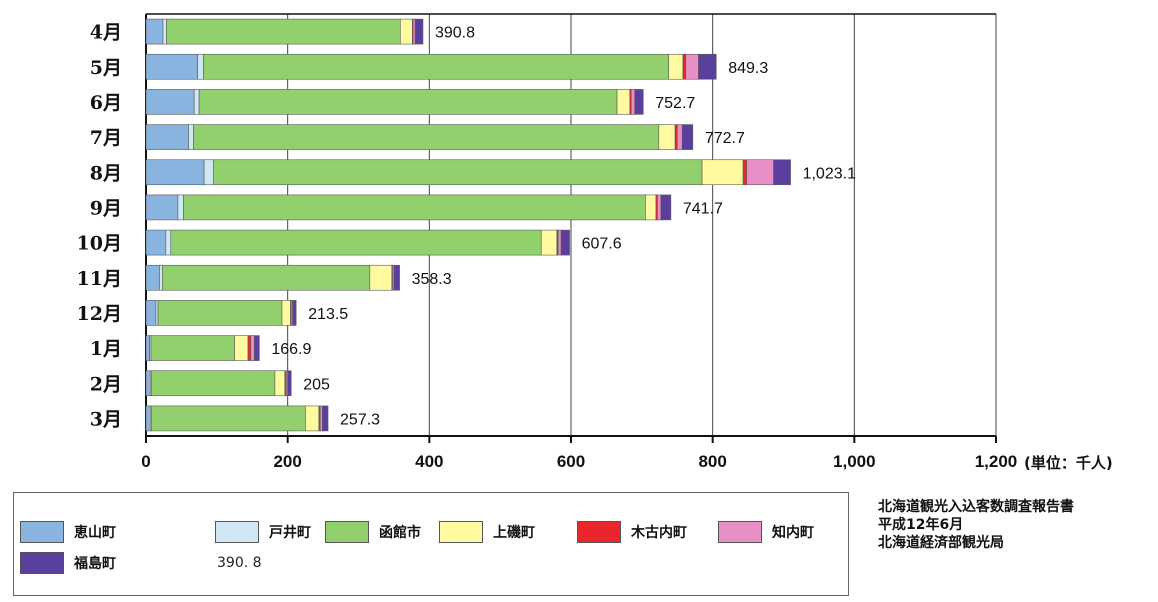 This screenshot has height=602, width=1158. I want to click on legend-label: 戸井町, so click(290, 533).